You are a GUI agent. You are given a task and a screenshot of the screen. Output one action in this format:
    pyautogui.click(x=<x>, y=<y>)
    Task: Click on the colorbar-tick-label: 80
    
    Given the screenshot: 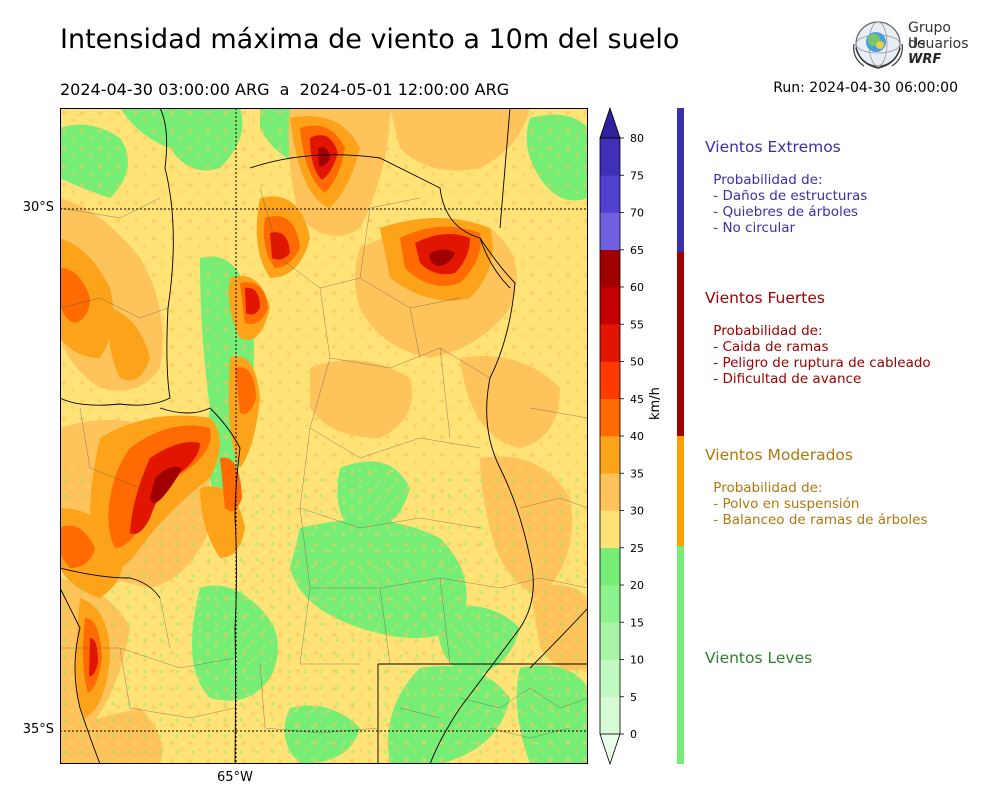 What is the action you would take?
    pyautogui.click(x=637, y=138)
    